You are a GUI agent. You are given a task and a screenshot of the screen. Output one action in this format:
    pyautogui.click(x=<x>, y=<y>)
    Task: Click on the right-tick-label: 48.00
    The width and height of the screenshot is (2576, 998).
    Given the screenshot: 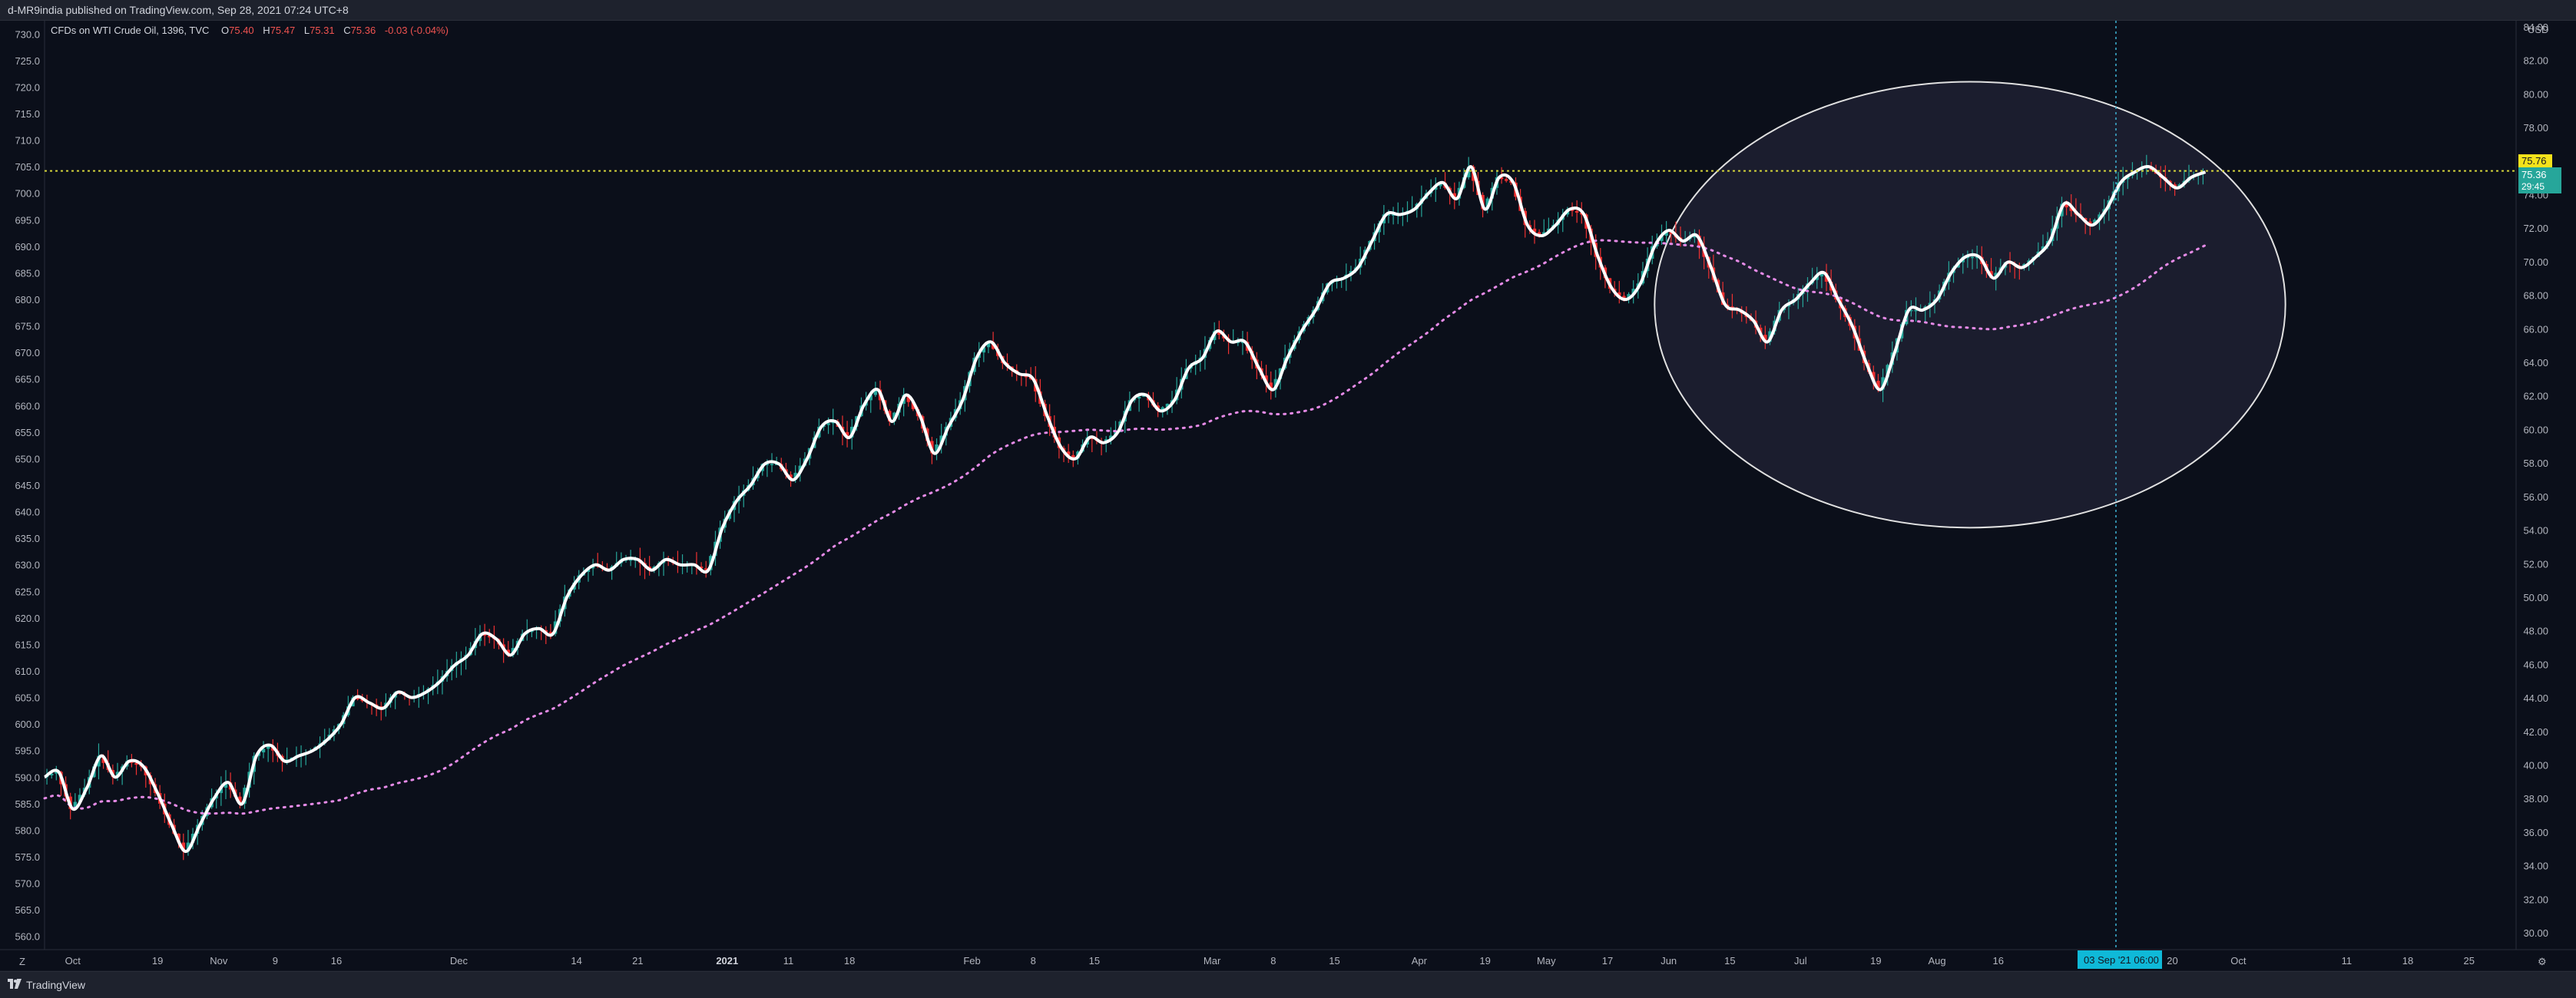 What is the action you would take?
    pyautogui.click(x=2535, y=631)
    